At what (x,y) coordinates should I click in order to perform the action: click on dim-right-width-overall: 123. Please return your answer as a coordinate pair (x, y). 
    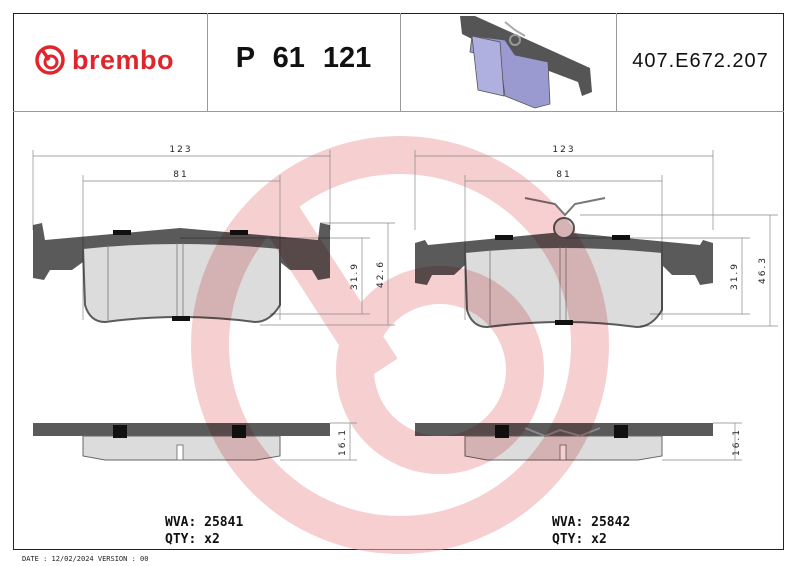
    Looking at the image, I should click on (563, 150).